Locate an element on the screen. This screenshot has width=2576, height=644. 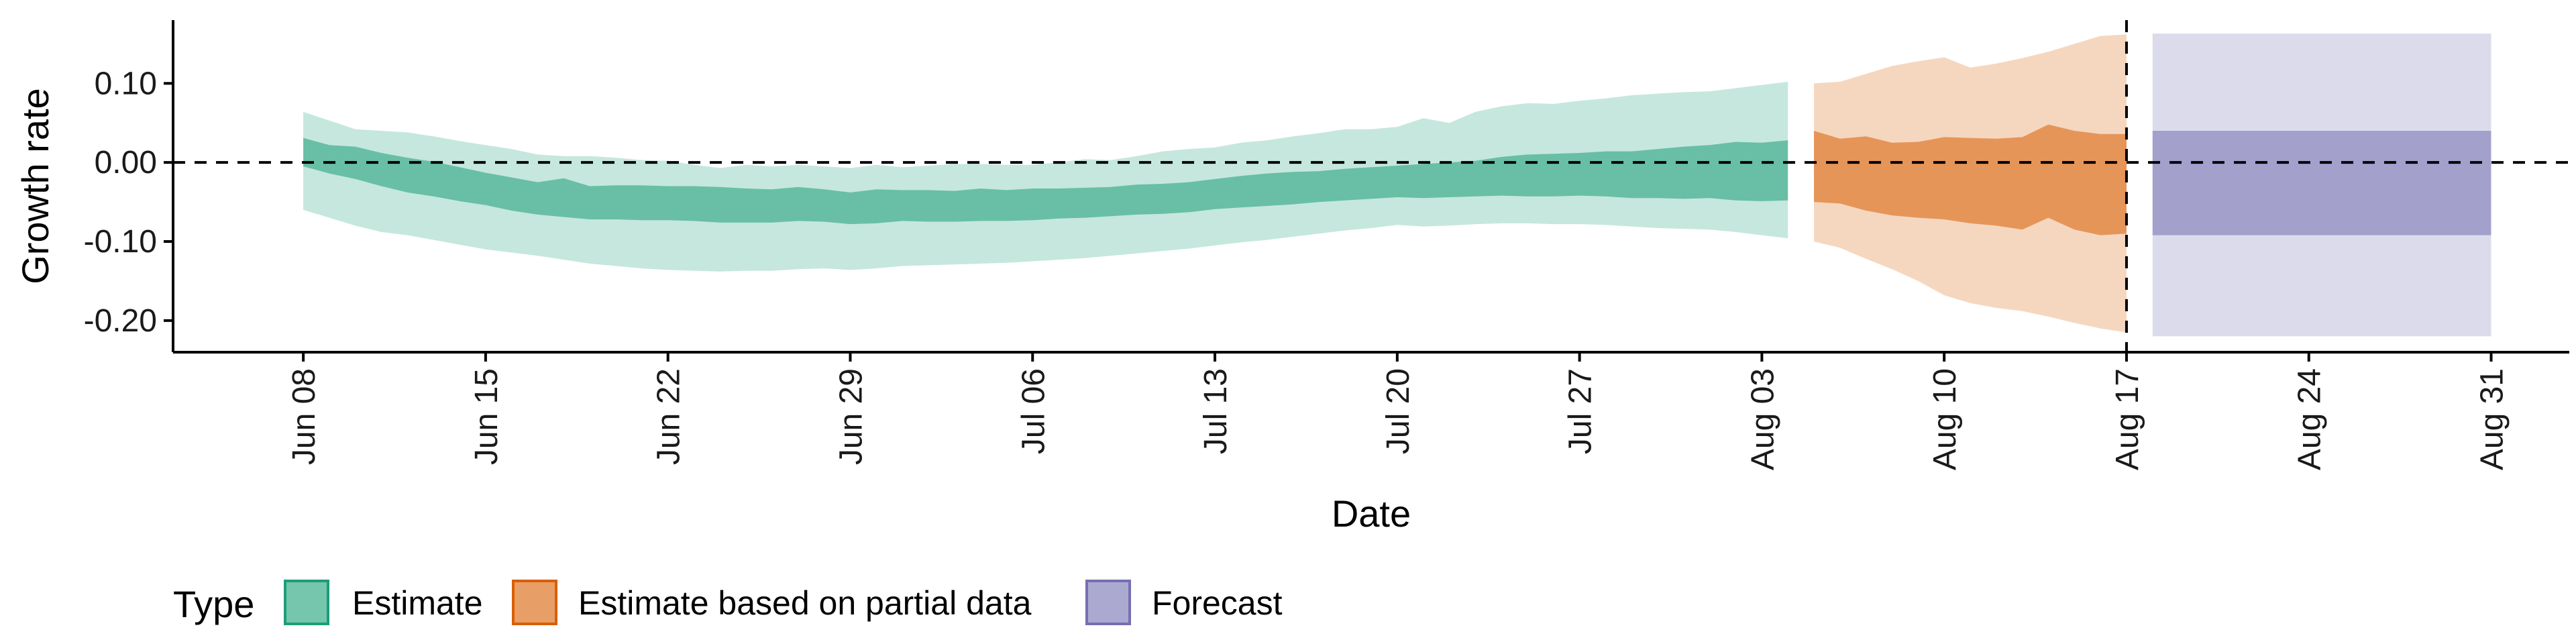
y-tick-label: -0.20 is located at coordinates (120, 321).